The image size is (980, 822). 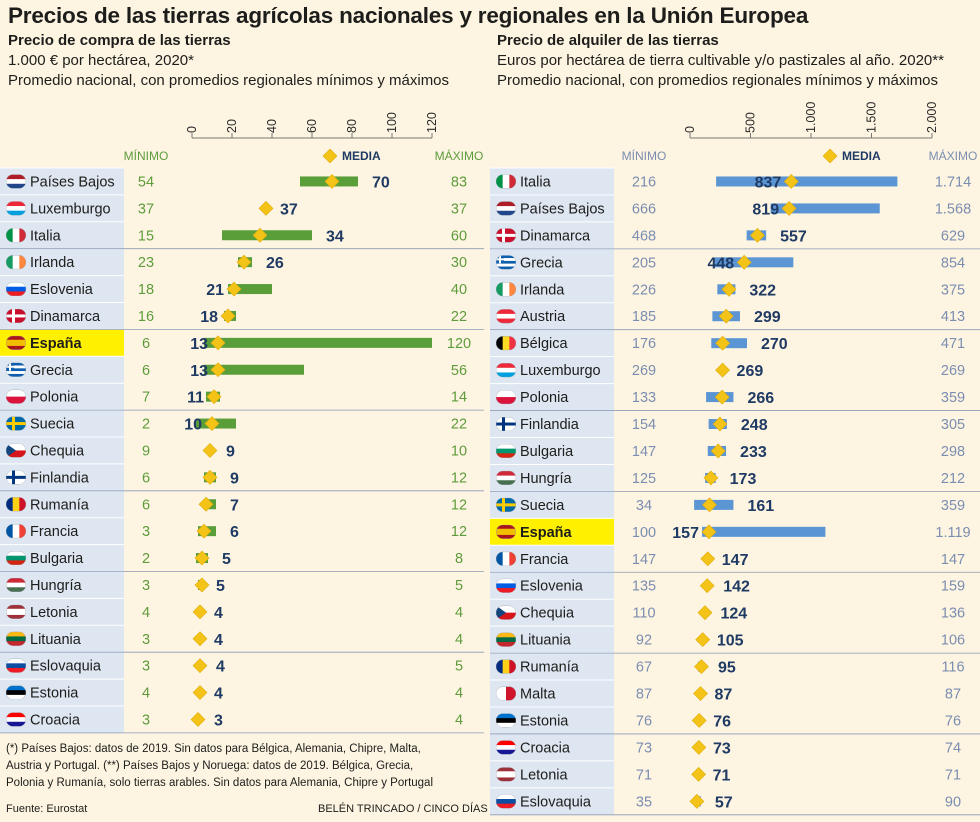 I want to click on flag-eslovaquia-icon, so click(x=506, y=801).